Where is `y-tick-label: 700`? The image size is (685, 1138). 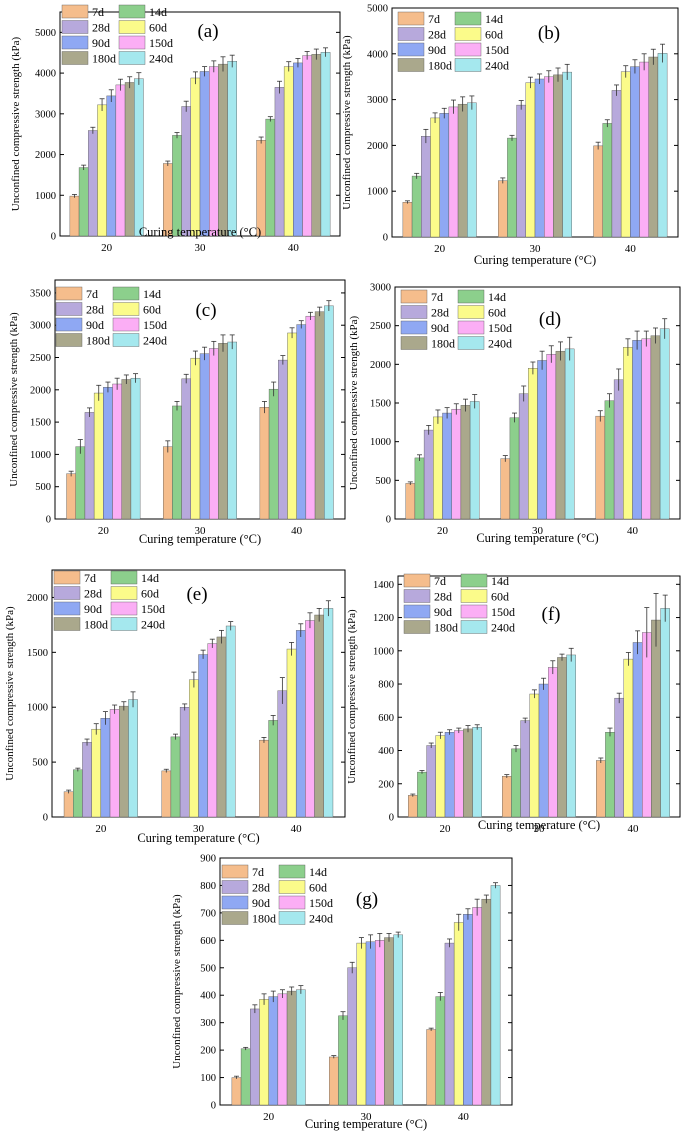
y-tick-label: 700 is located at coordinates (208, 913).